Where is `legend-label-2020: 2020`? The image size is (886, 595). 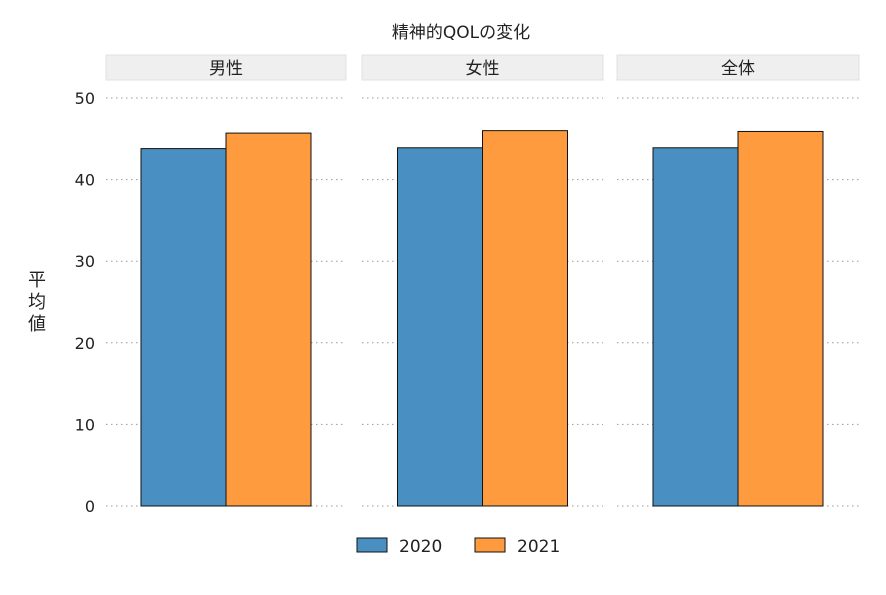 legend-label-2020: 2020 is located at coordinates (420, 547).